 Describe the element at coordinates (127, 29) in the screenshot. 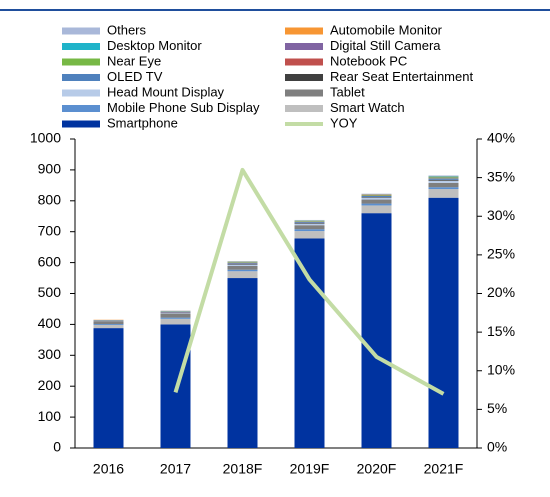

I see `legend-label: Others` at that location.